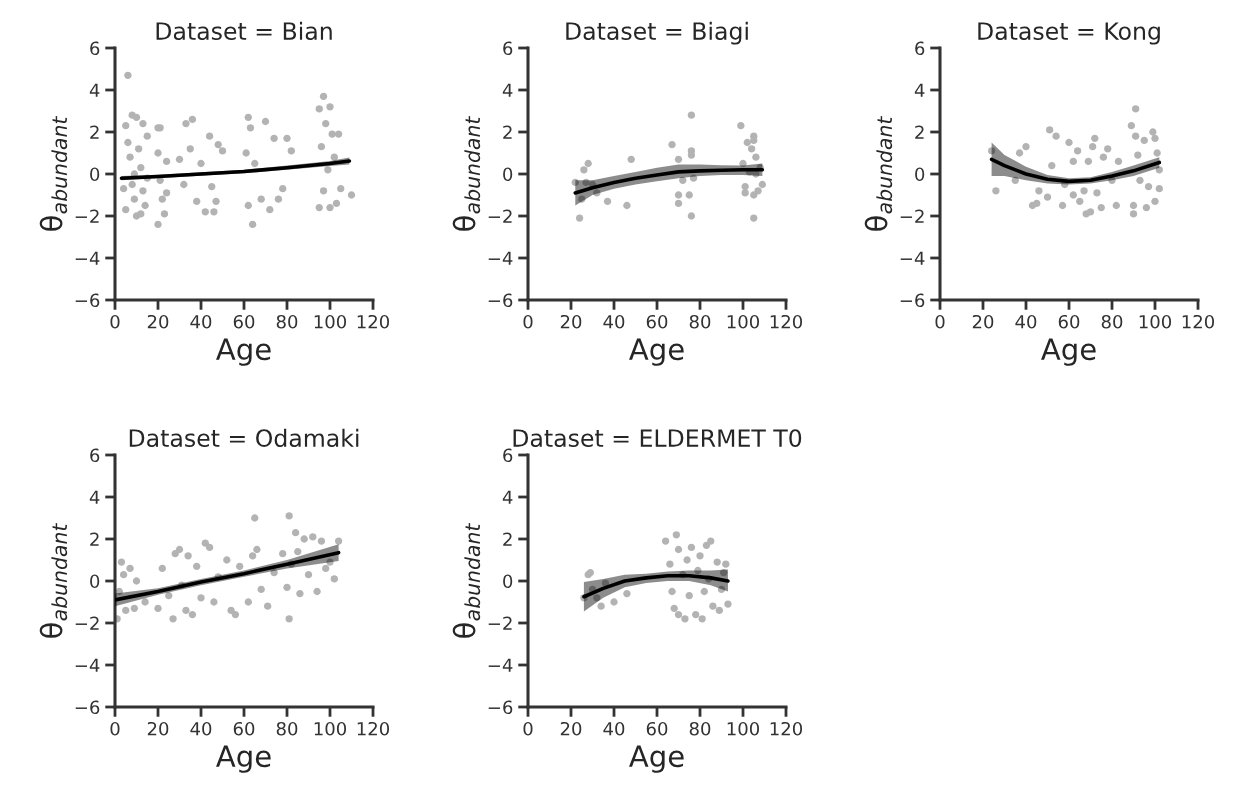 This screenshot has width=1234, height=795. What do you see at coordinates (657, 33) in the screenshot?
I see `chart-title: Dataset = Biagi` at bounding box center [657, 33].